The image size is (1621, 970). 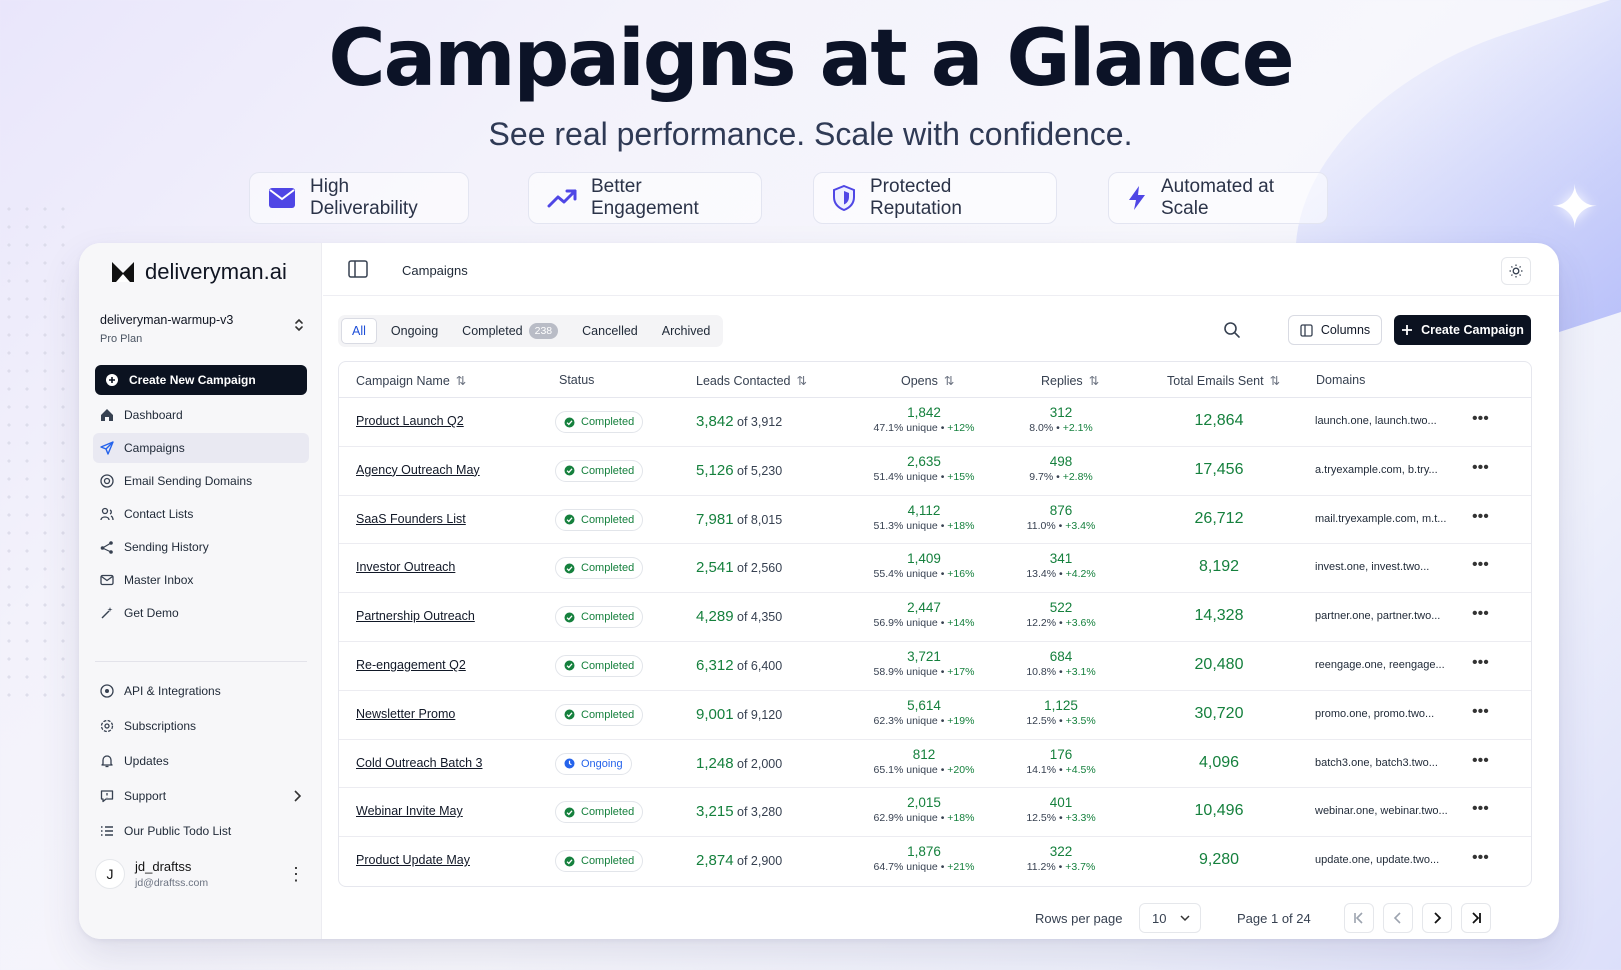 I want to click on theme-toggle-button, so click(x=1516, y=271).